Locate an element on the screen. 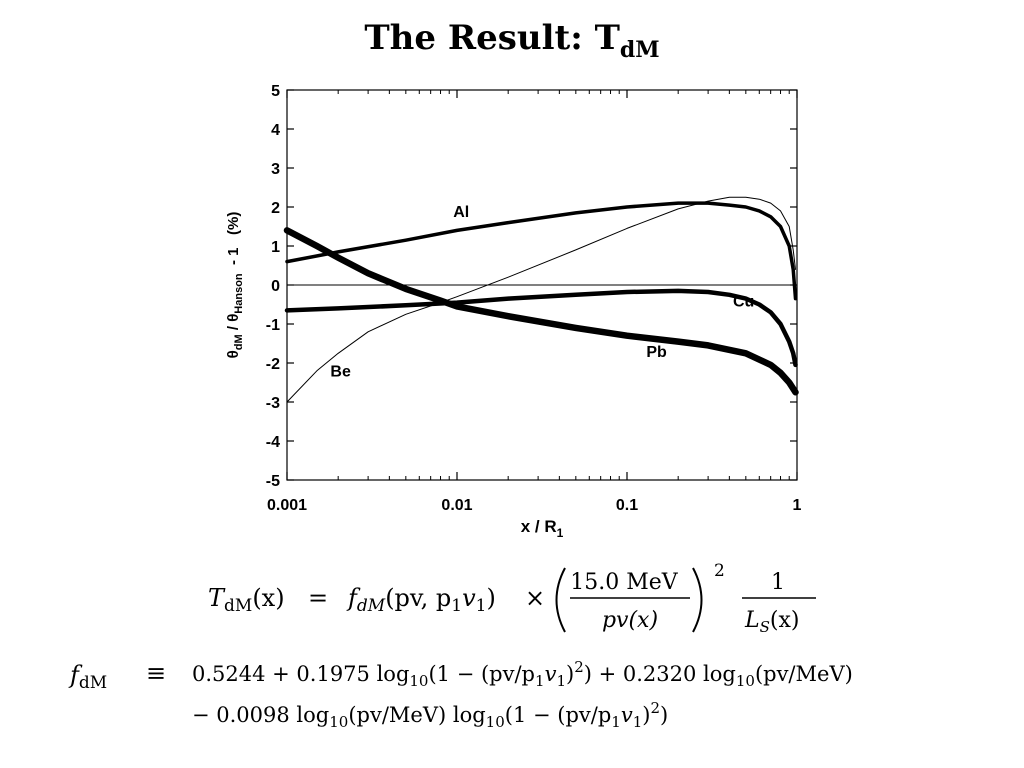 This screenshot has height=768, width=1024. series-line-be is located at coordinates (541, 299).